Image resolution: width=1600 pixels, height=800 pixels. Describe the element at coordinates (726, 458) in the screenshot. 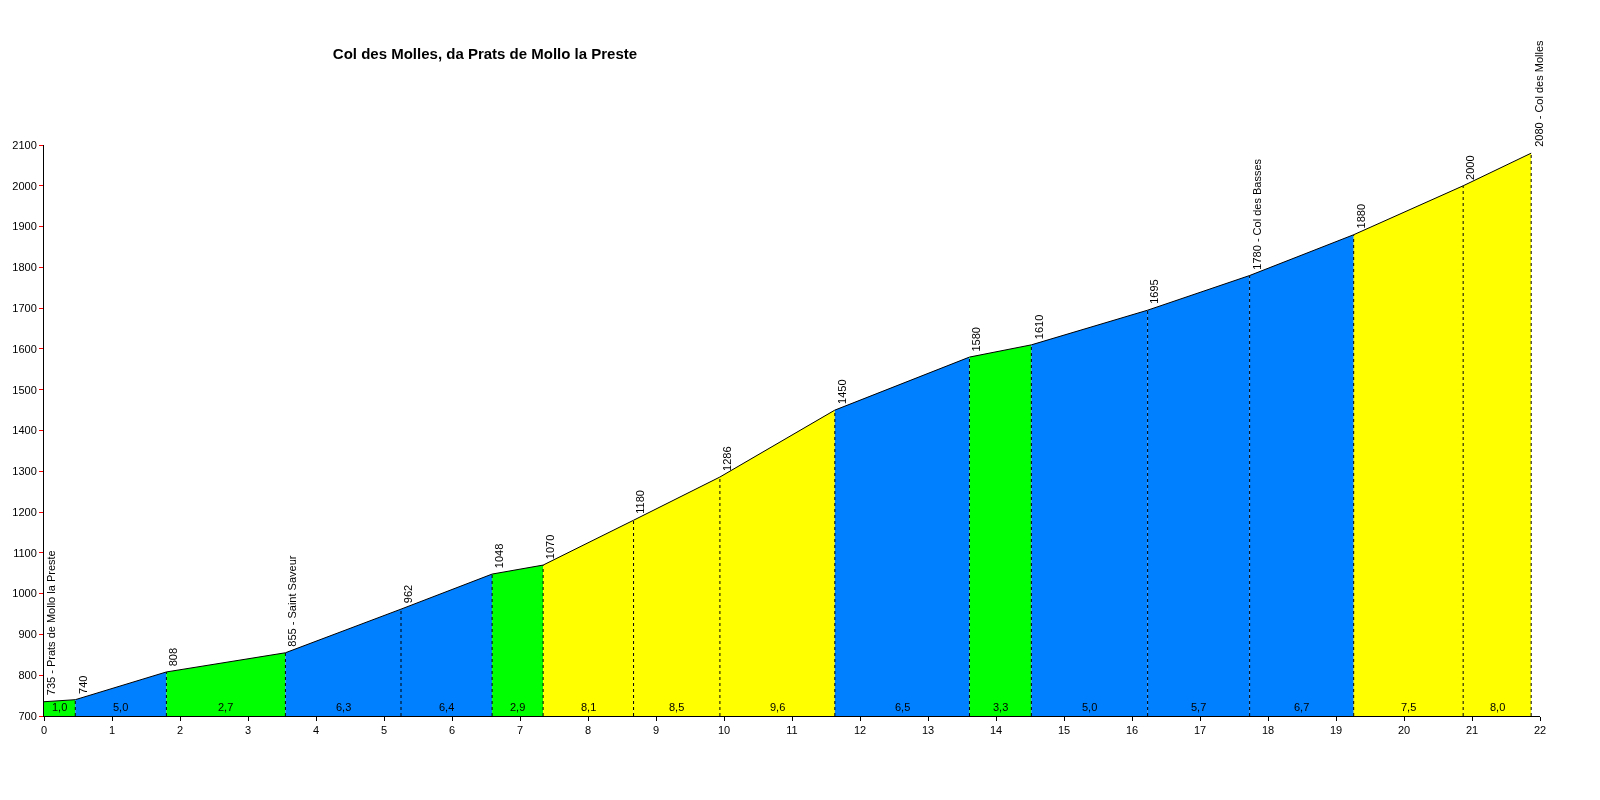

I see `annotation: 1286` at that location.